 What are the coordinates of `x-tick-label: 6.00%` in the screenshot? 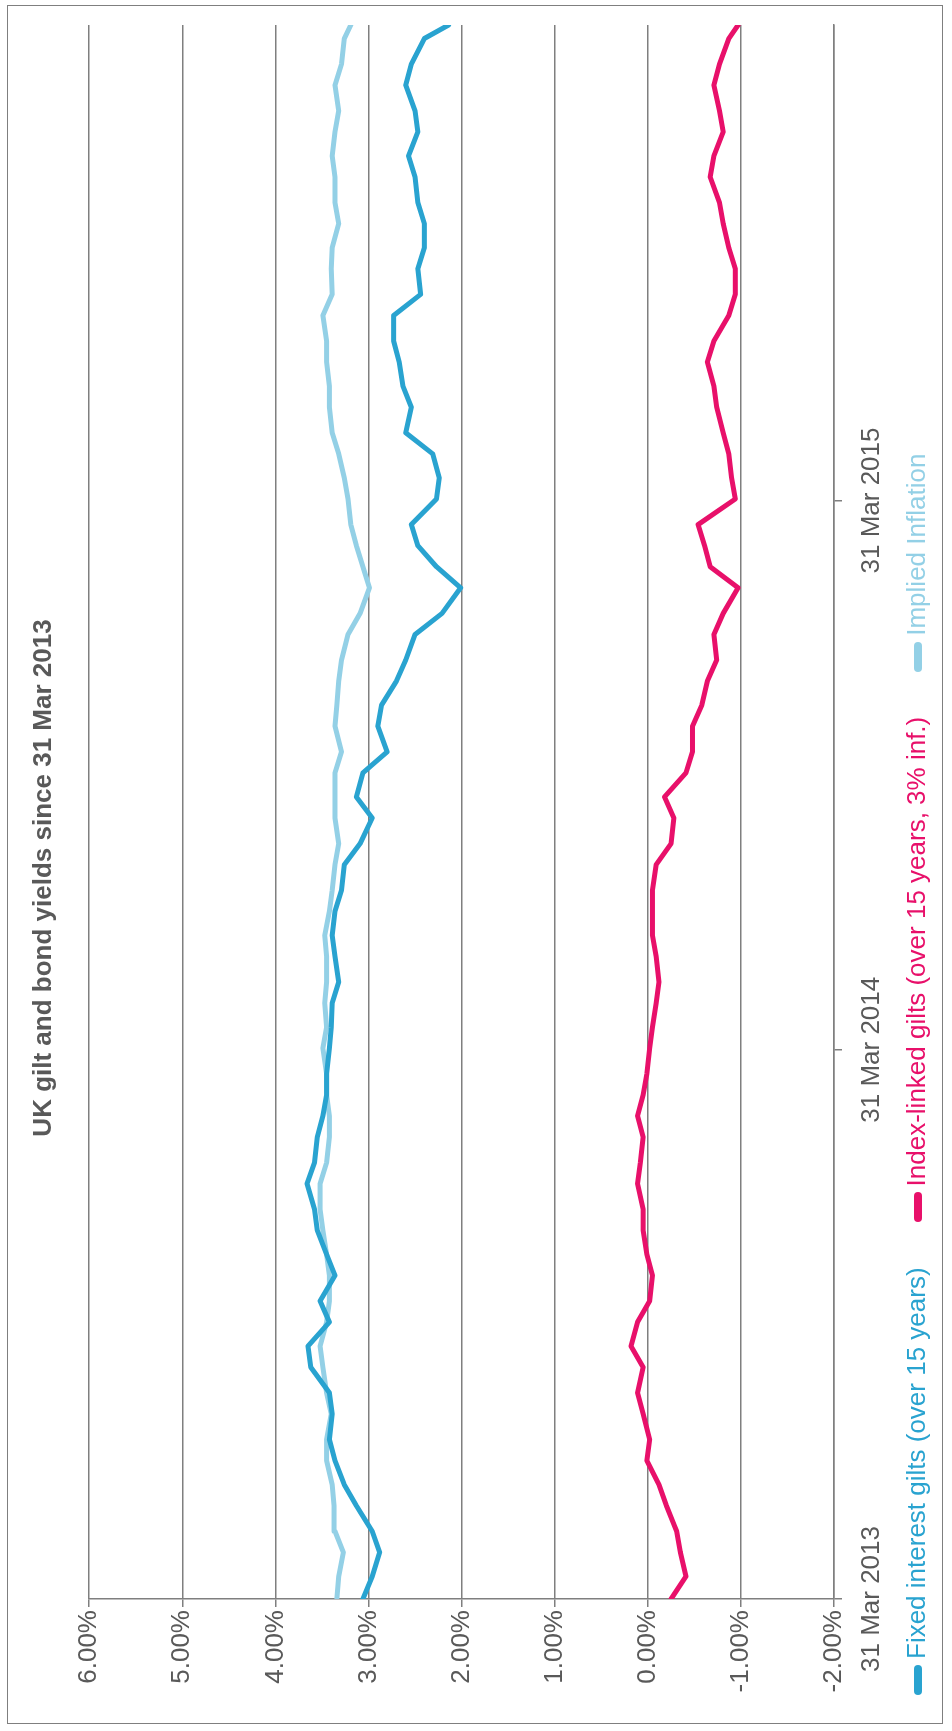 It's located at (87, 1647).